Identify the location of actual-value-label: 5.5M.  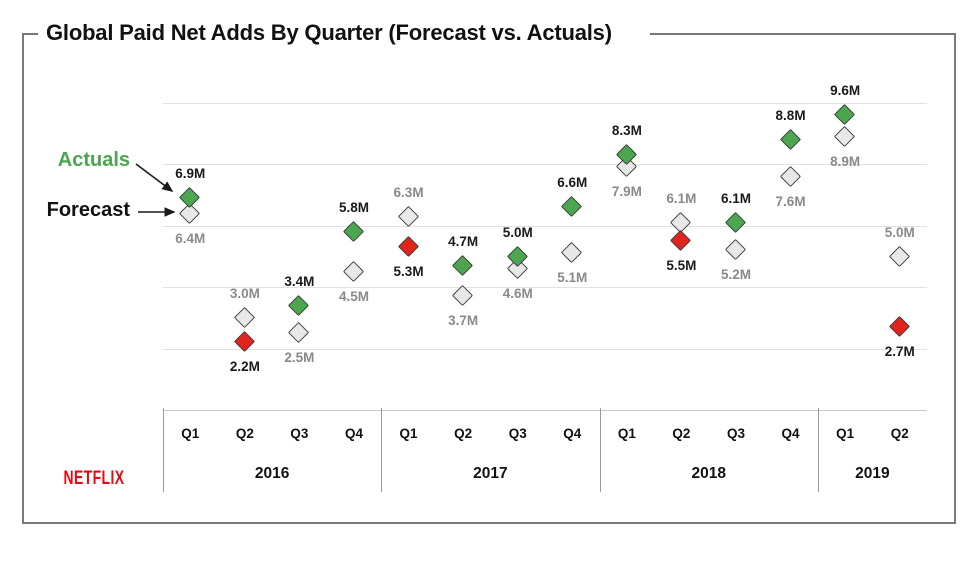
(681, 266).